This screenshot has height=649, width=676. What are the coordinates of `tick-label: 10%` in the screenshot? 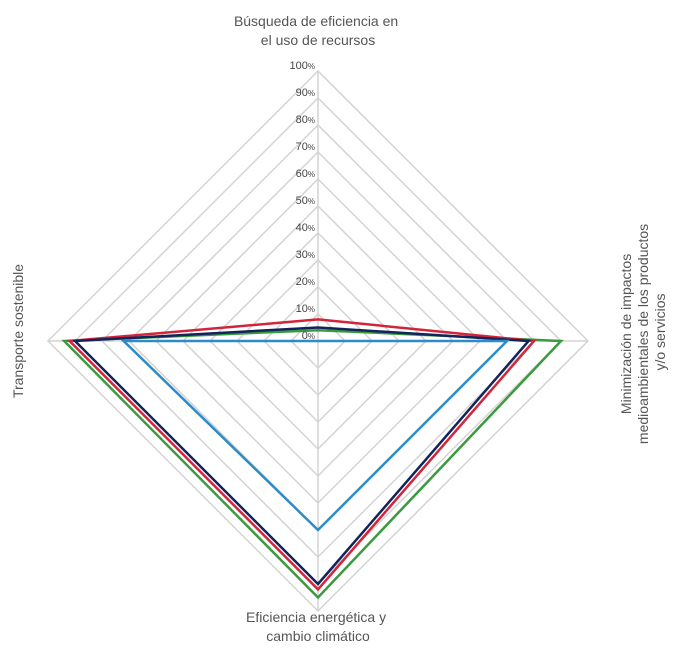 It's located at (305, 309).